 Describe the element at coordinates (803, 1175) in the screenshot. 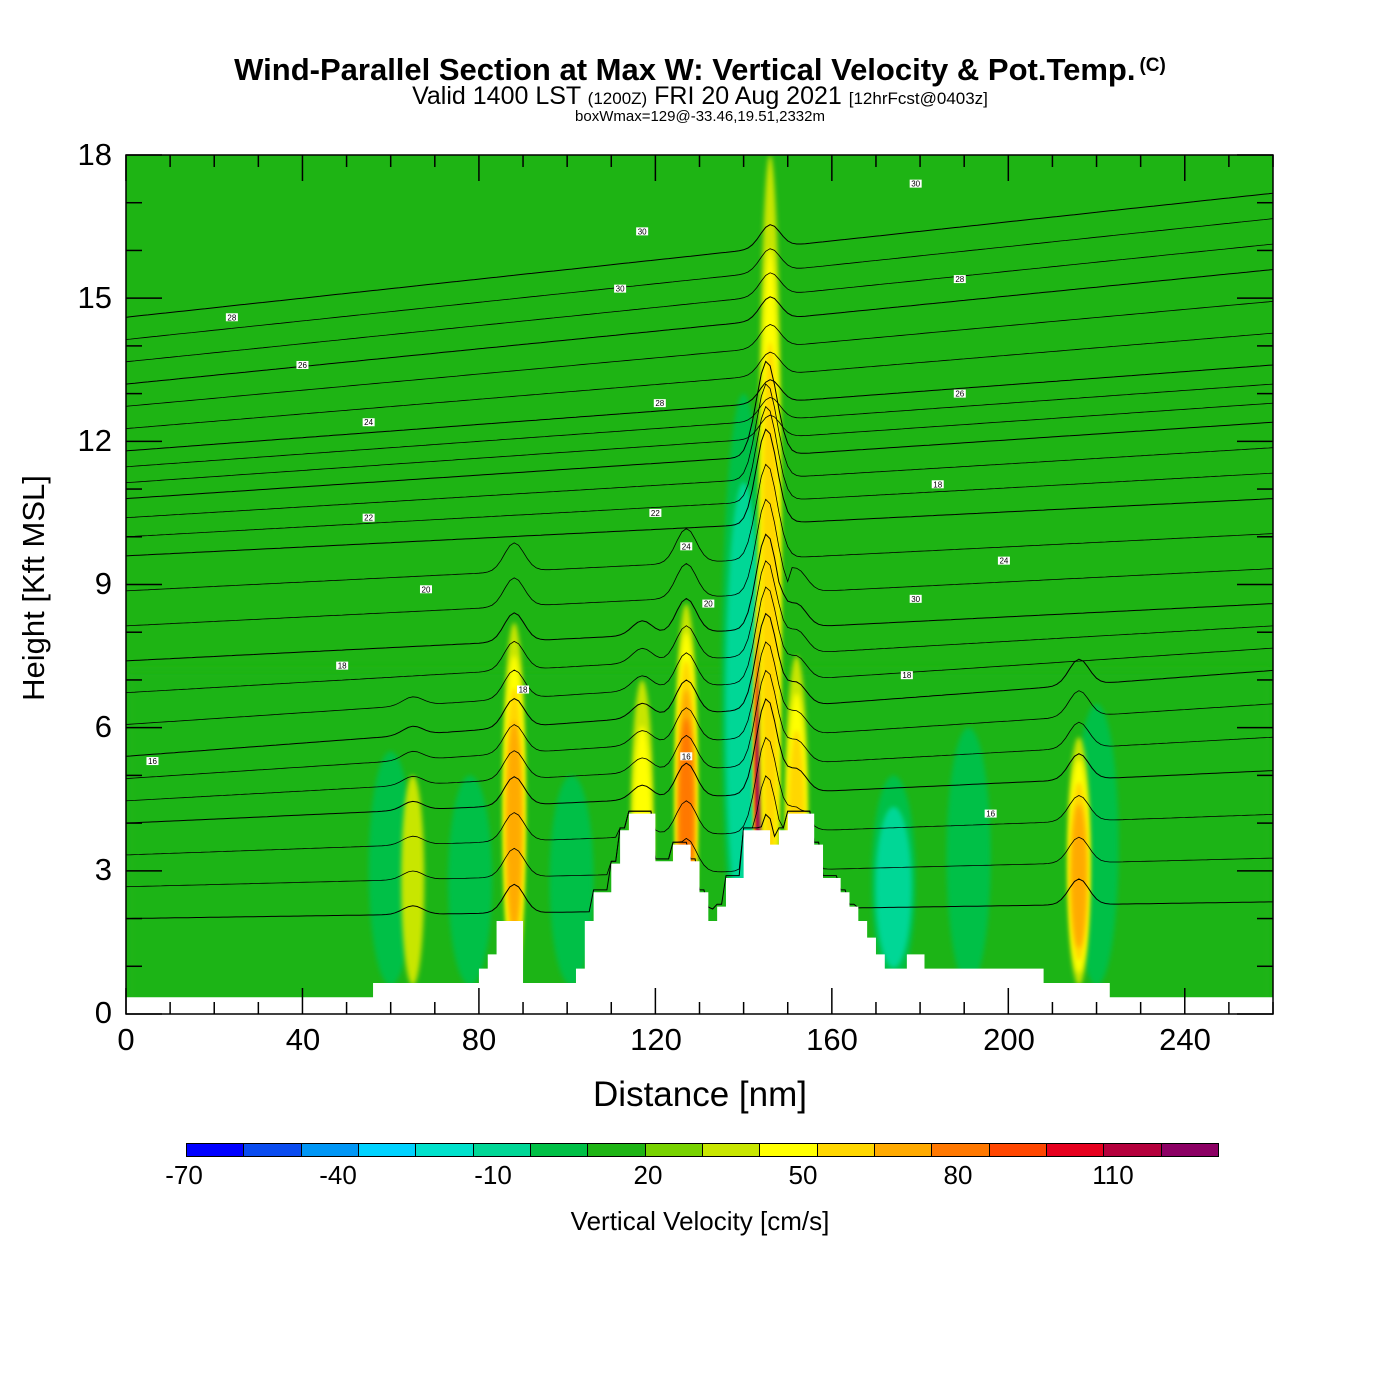

I see `colorbar-tick-label: 50` at that location.